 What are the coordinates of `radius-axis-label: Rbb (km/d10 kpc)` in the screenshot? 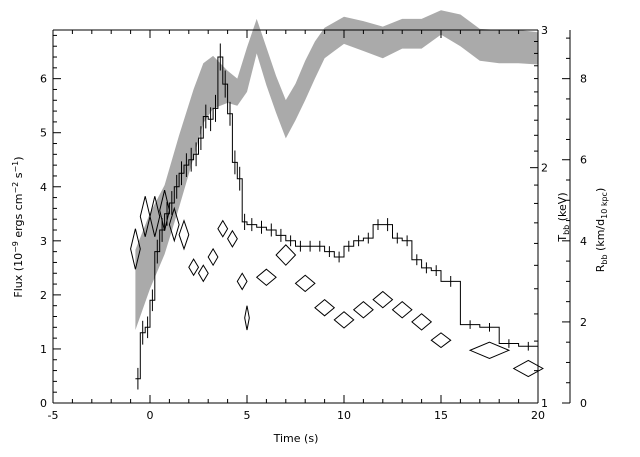 It's located at (601, 230).